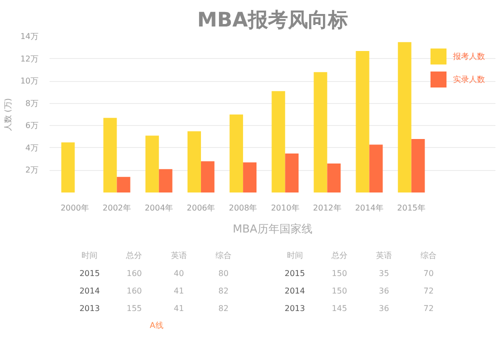  Describe the element at coordinates (29, 81) in the screenshot. I see `y-tick-label: 10万` at that location.